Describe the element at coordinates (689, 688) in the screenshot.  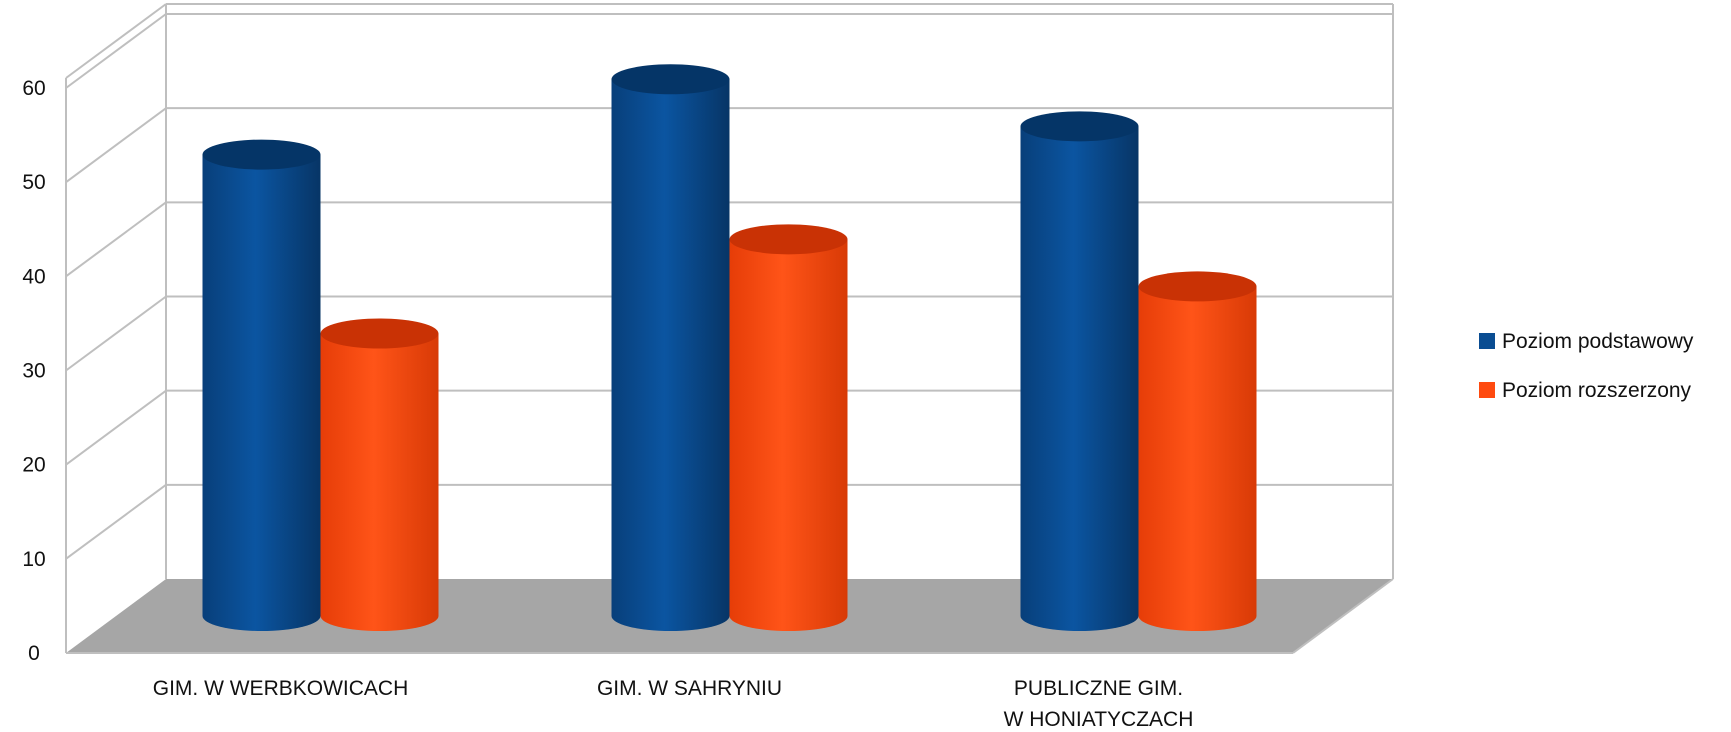
I see `x-tick-label: GIM. W SAHRYNIU` at that location.